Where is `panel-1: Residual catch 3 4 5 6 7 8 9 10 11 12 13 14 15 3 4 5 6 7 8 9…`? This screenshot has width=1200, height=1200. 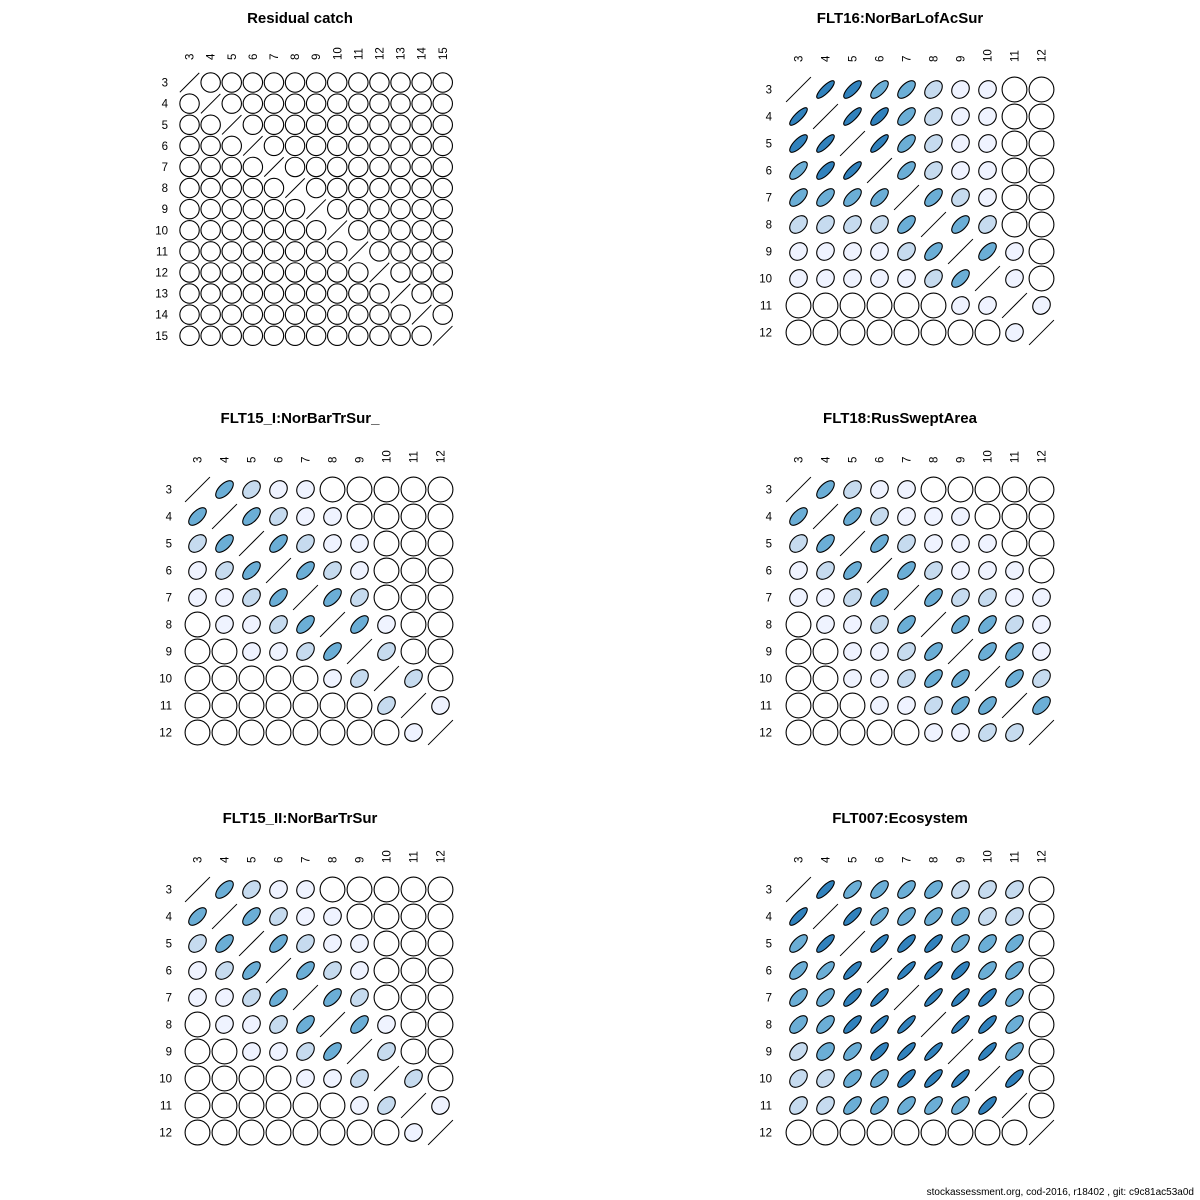 panel-1: Residual catch 3 4 5 6 7 8 9 10 11 12 13 14 15 3 4 5 6 7 8 9… is located at coordinates (304, 178).